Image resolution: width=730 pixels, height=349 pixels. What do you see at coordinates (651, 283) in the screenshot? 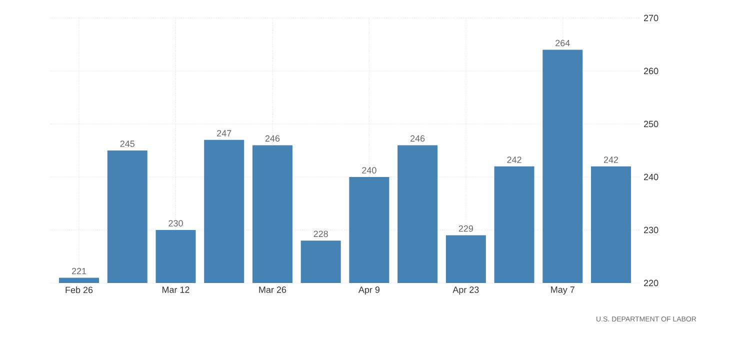
I see `y-tick-label: 220` at bounding box center [651, 283].